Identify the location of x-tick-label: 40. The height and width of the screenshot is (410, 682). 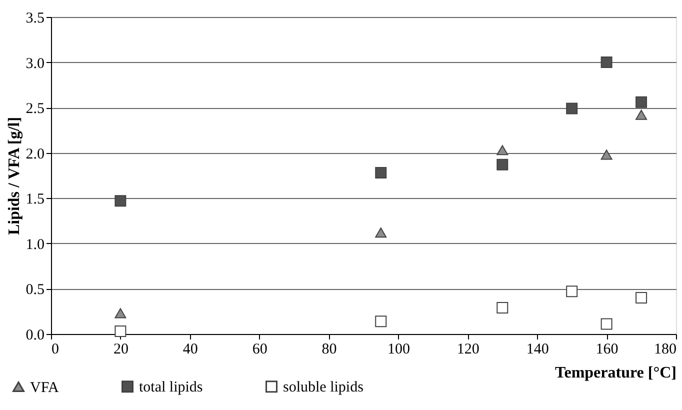
(190, 350).